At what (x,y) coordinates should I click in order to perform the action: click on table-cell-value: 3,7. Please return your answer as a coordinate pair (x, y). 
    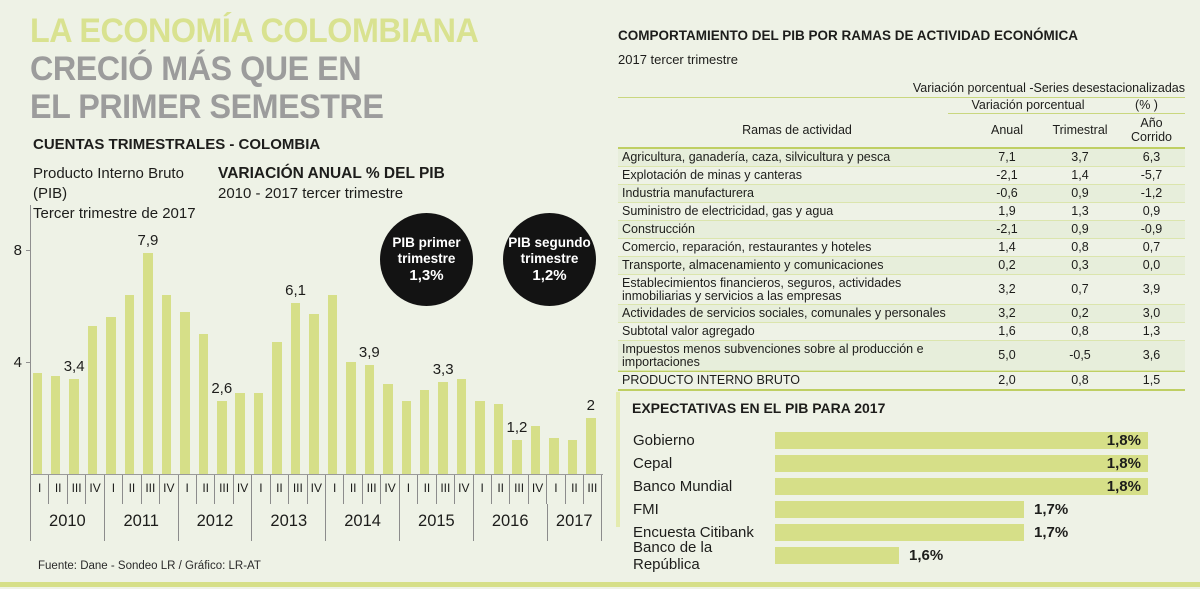
    Looking at the image, I should click on (1080, 157).